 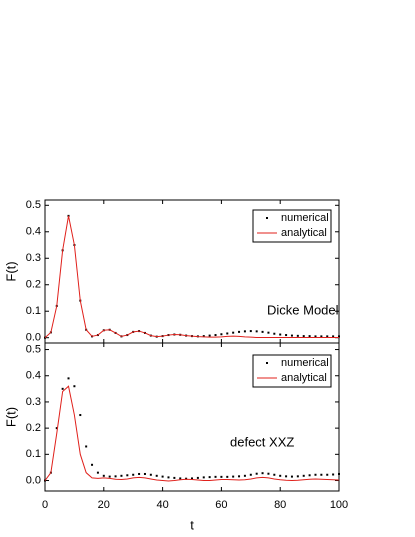 What do you see at coordinates (221, 505) in the screenshot?
I see `x-tick-label: 60` at bounding box center [221, 505].